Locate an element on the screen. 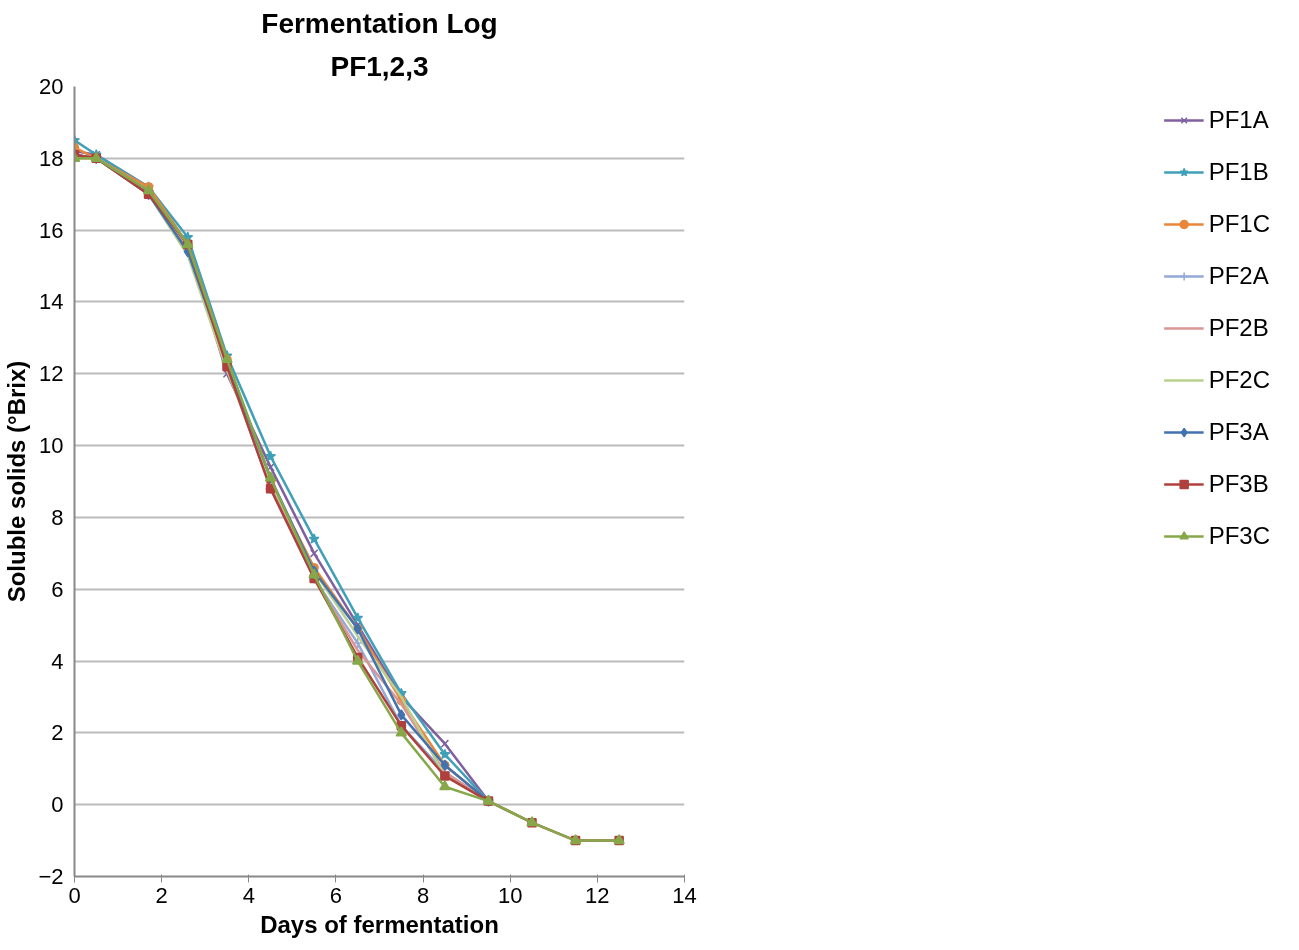 This screenshot has width=1299, height=950. y-tick-label: 4 is located at coordinates (57, 661).